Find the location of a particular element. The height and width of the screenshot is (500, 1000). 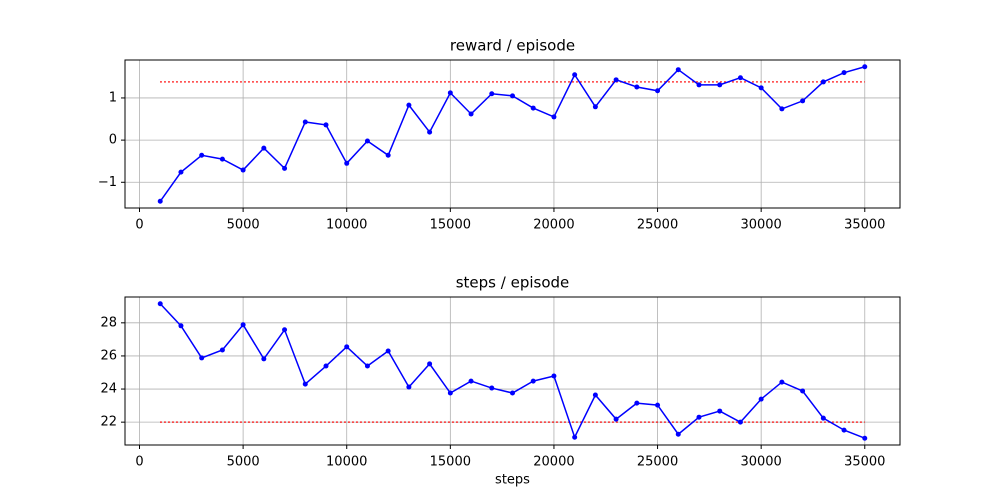

y-tick-label: 1 is located at coordinates (113, 97).